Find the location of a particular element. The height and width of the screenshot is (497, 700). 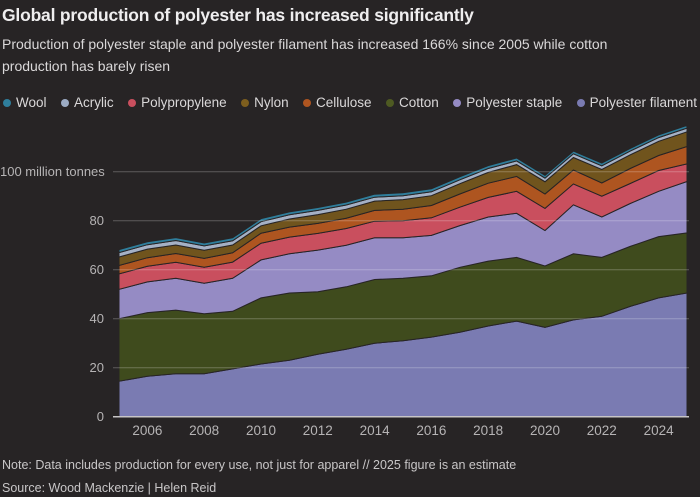

legend-dot-cellulose-icon is located at coordinates (307, 102).